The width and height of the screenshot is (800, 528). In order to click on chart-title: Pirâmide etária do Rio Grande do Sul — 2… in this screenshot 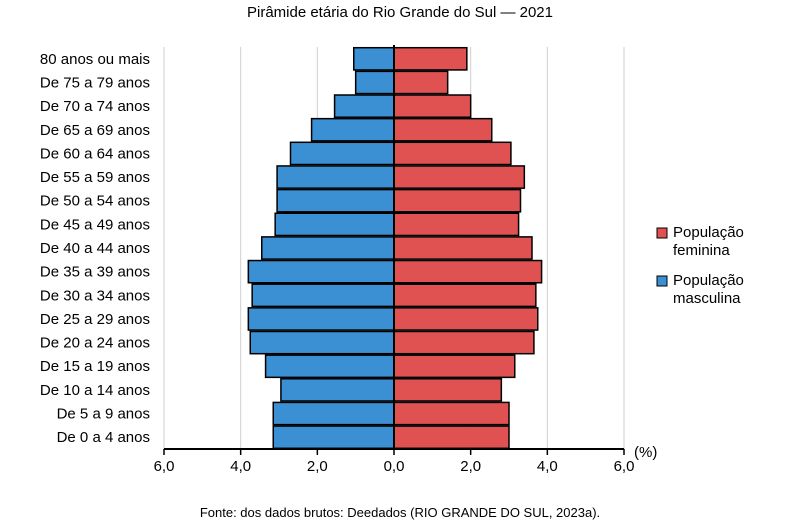, I will do `click(400, 12)`.